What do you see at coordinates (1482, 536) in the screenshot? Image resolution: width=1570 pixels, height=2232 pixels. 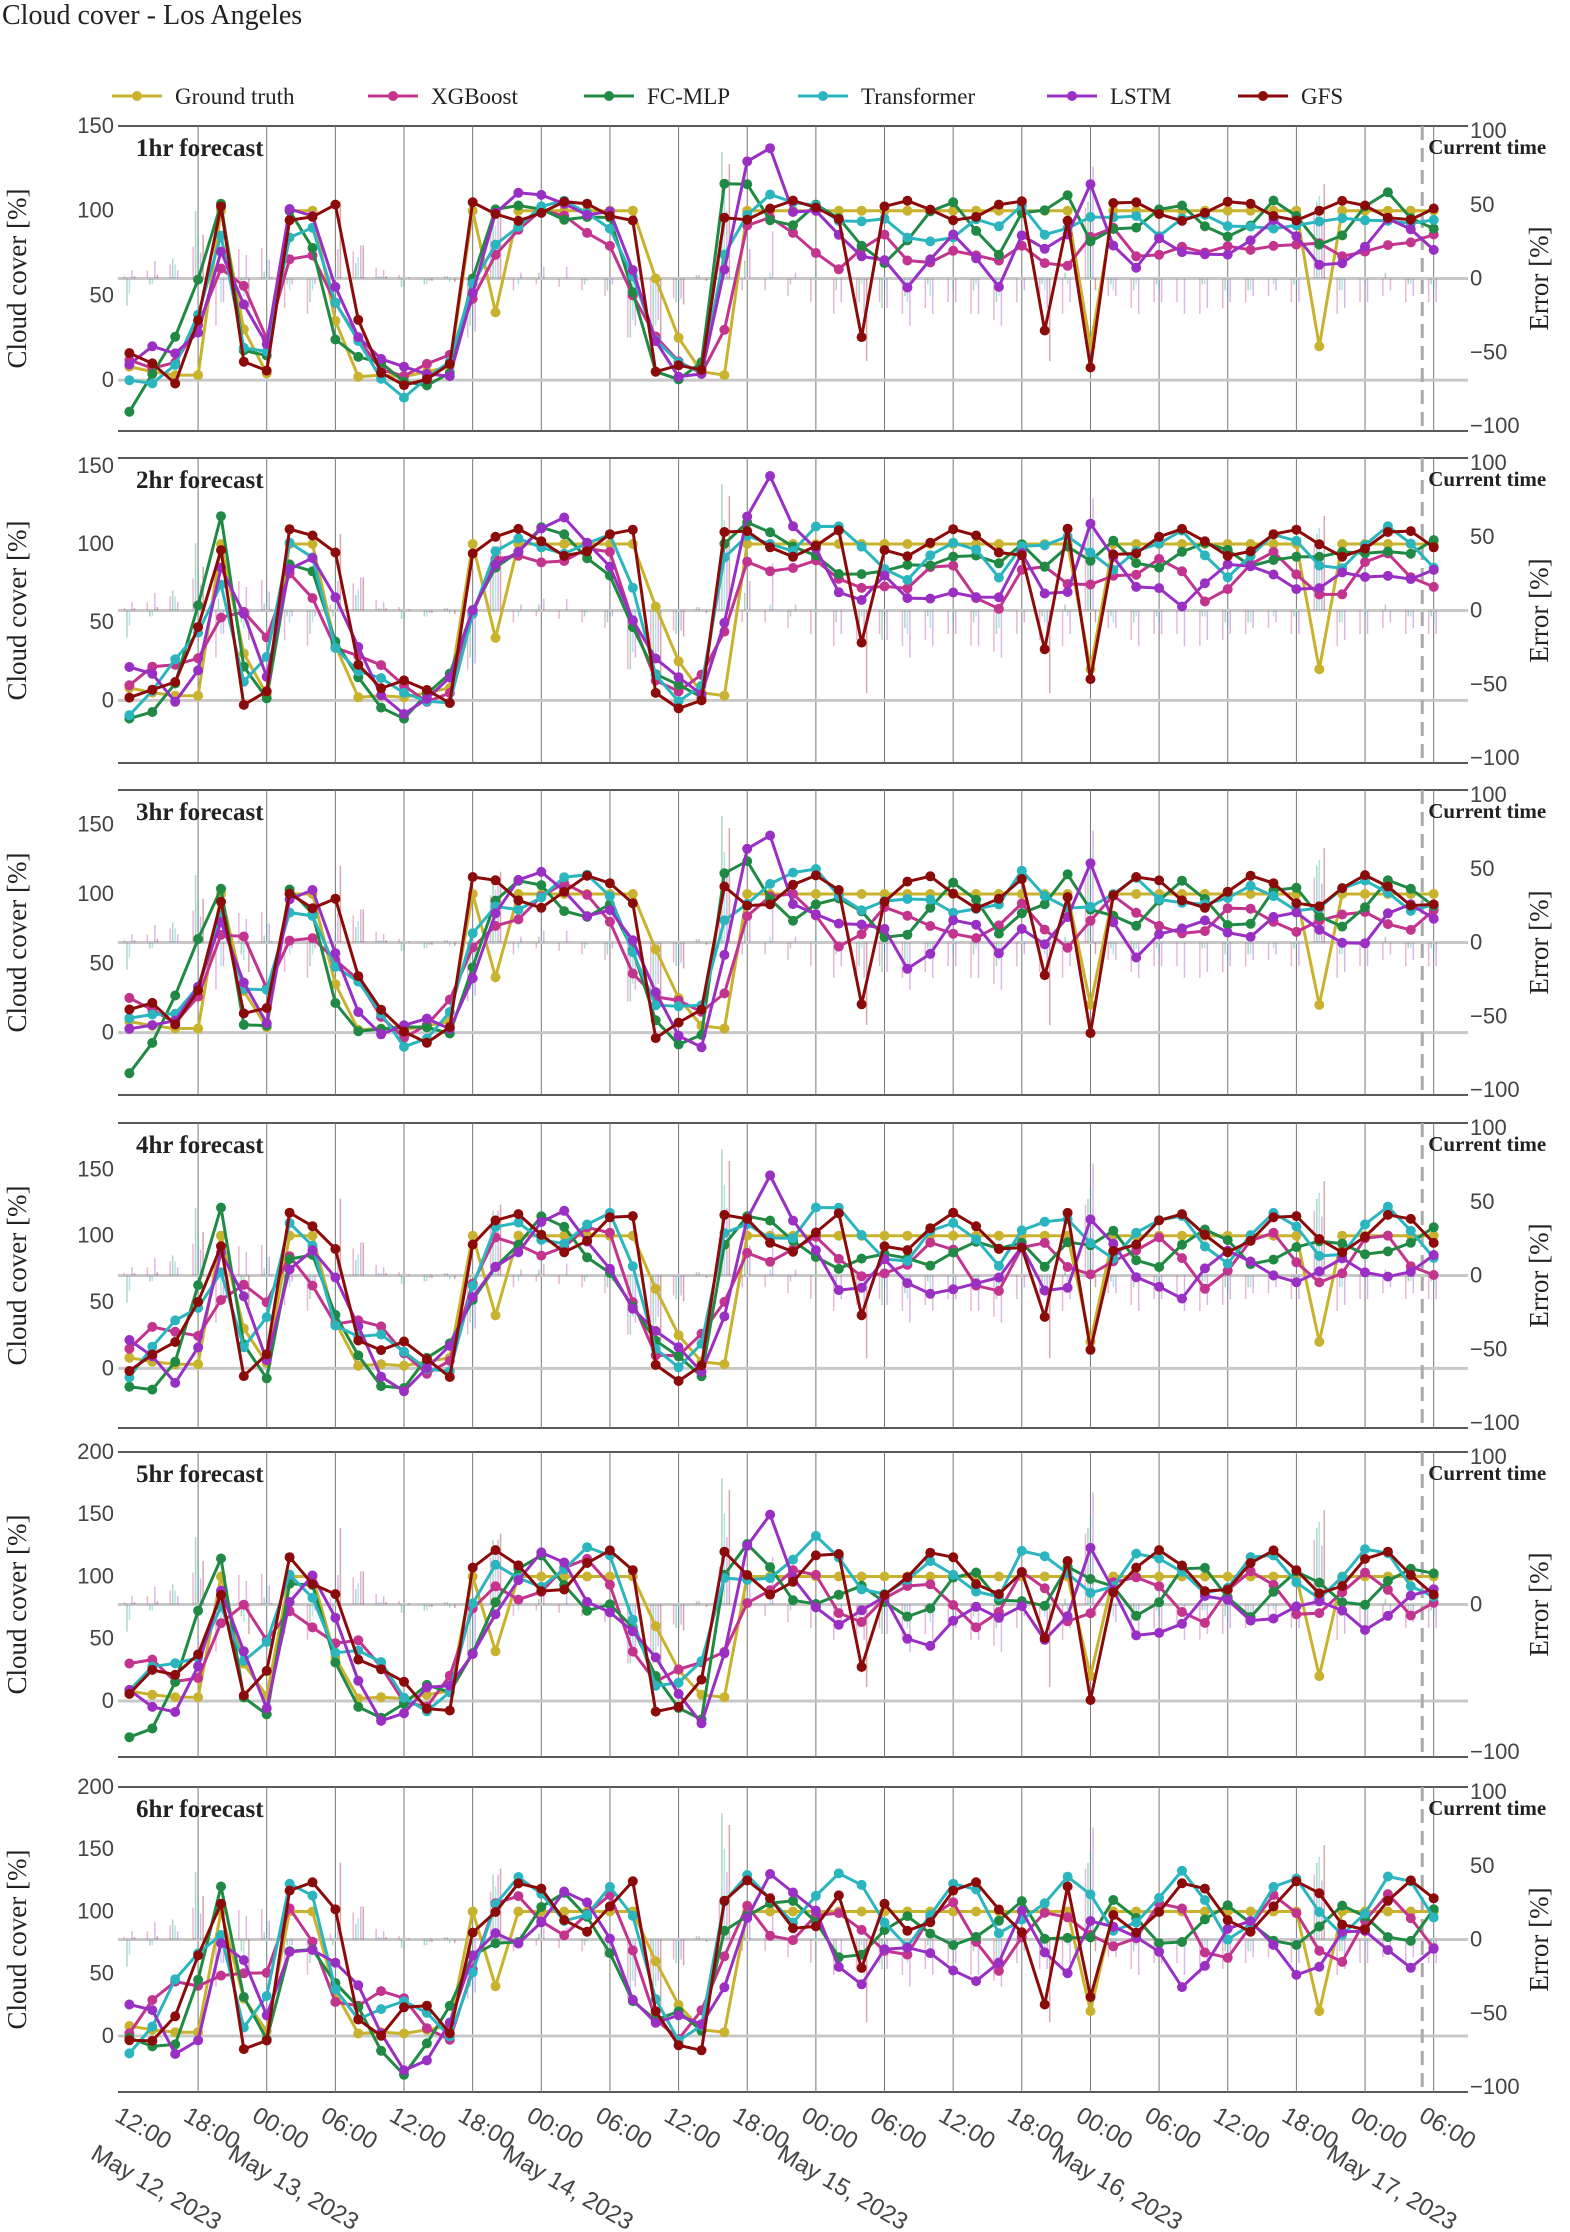 I see `error-tick-label: 50` at bounding box center [1482, 536].